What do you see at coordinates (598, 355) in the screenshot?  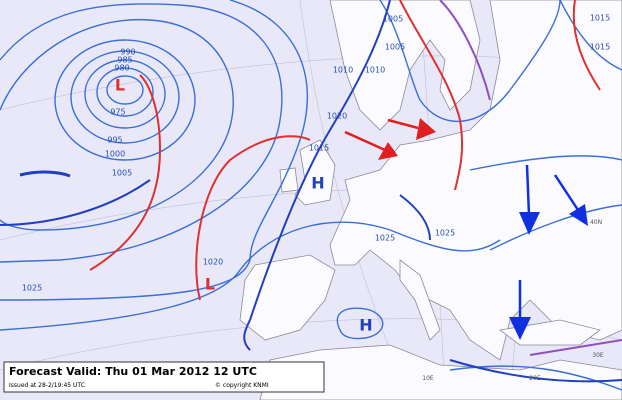 I see `grid-label: 30E` at bounding box center [598, 355].